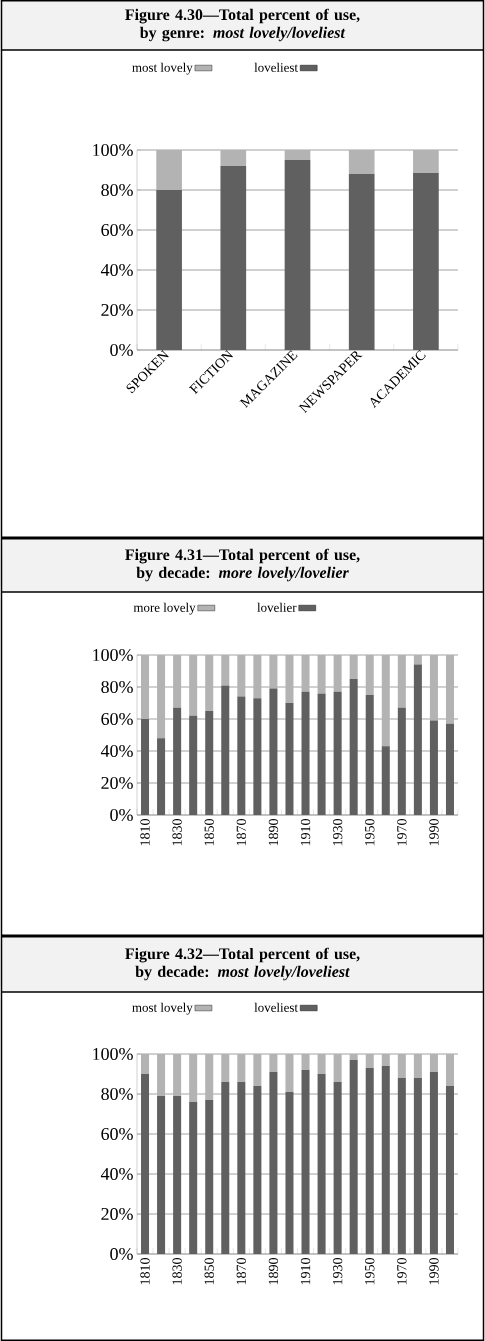 Image resolution: width=485 pixels, height=1341 pixels. Describe the element at coordinates (273, 1271) in the screenshot. I see `x-tick-label: 1890` at that location.